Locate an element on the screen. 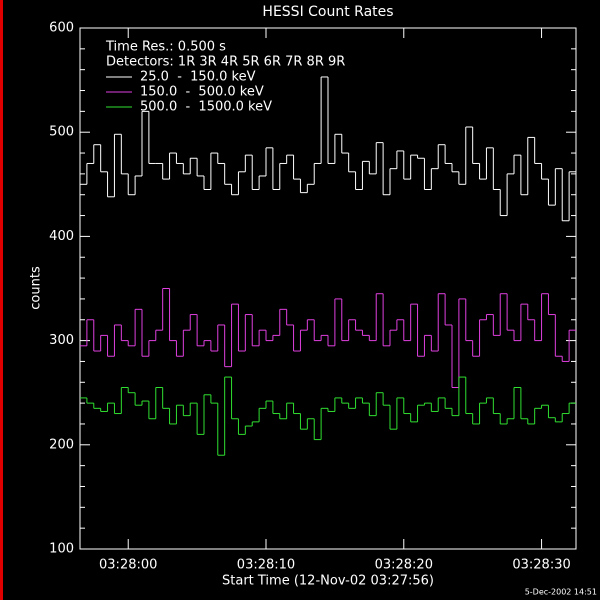  x-tick-label: 03:28:10 is located at coordinates (266, 565).